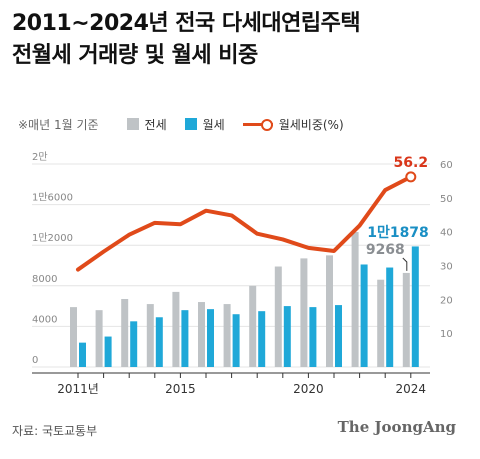 The height and width of the screenshot is (459, 480). I want to click on legend-item-wolse: 월세, so click(204, 124).